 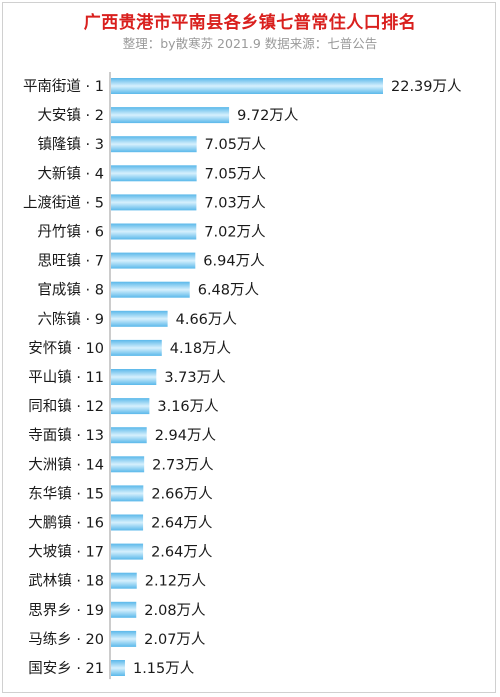 What do you see at coordinates (185, 435) in the screenshot?
I see `value-label: 2.94万人` at bounding box center [185, 435].